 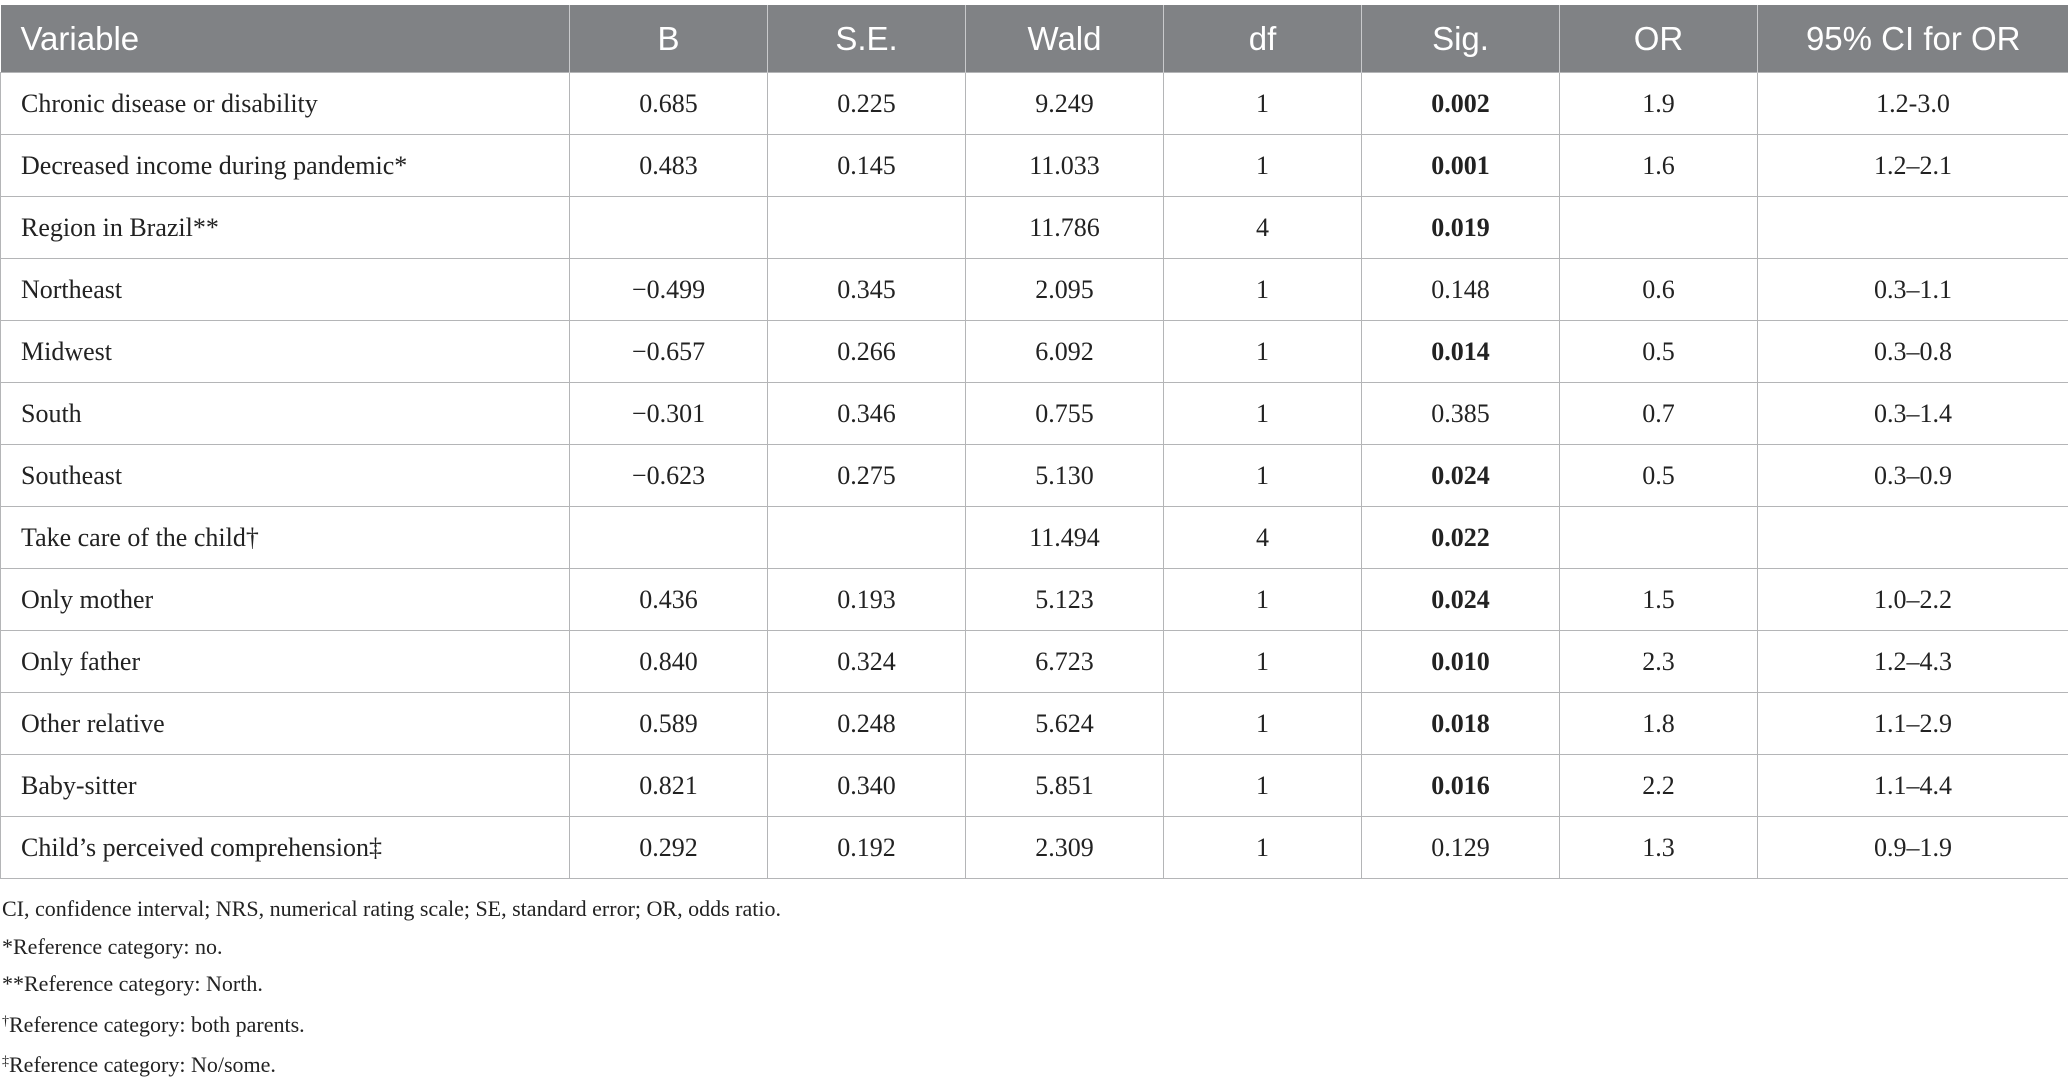 I want to click on cell-b: −0.301, so click(x=669, y=414).